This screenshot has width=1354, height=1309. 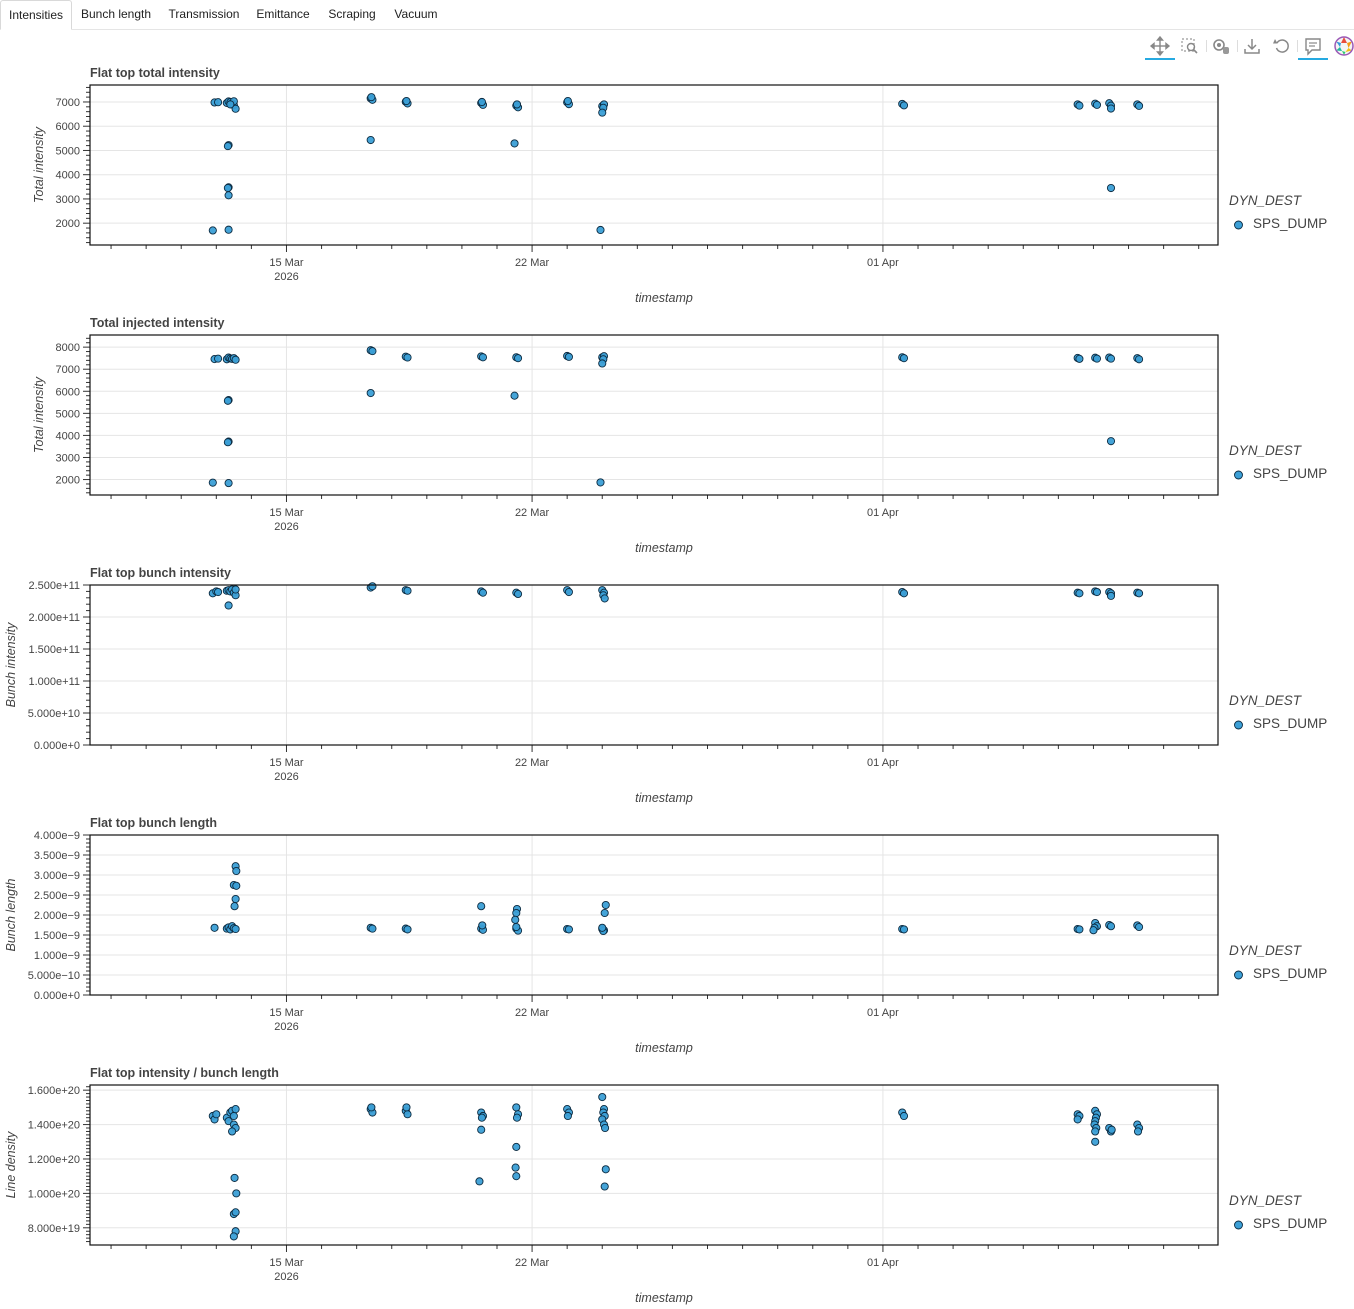 What do you see at coordinates (532, 1263) in the screenshot?
I see `x-tick-label: 22 Mar` at bounding box center [532, 1263].